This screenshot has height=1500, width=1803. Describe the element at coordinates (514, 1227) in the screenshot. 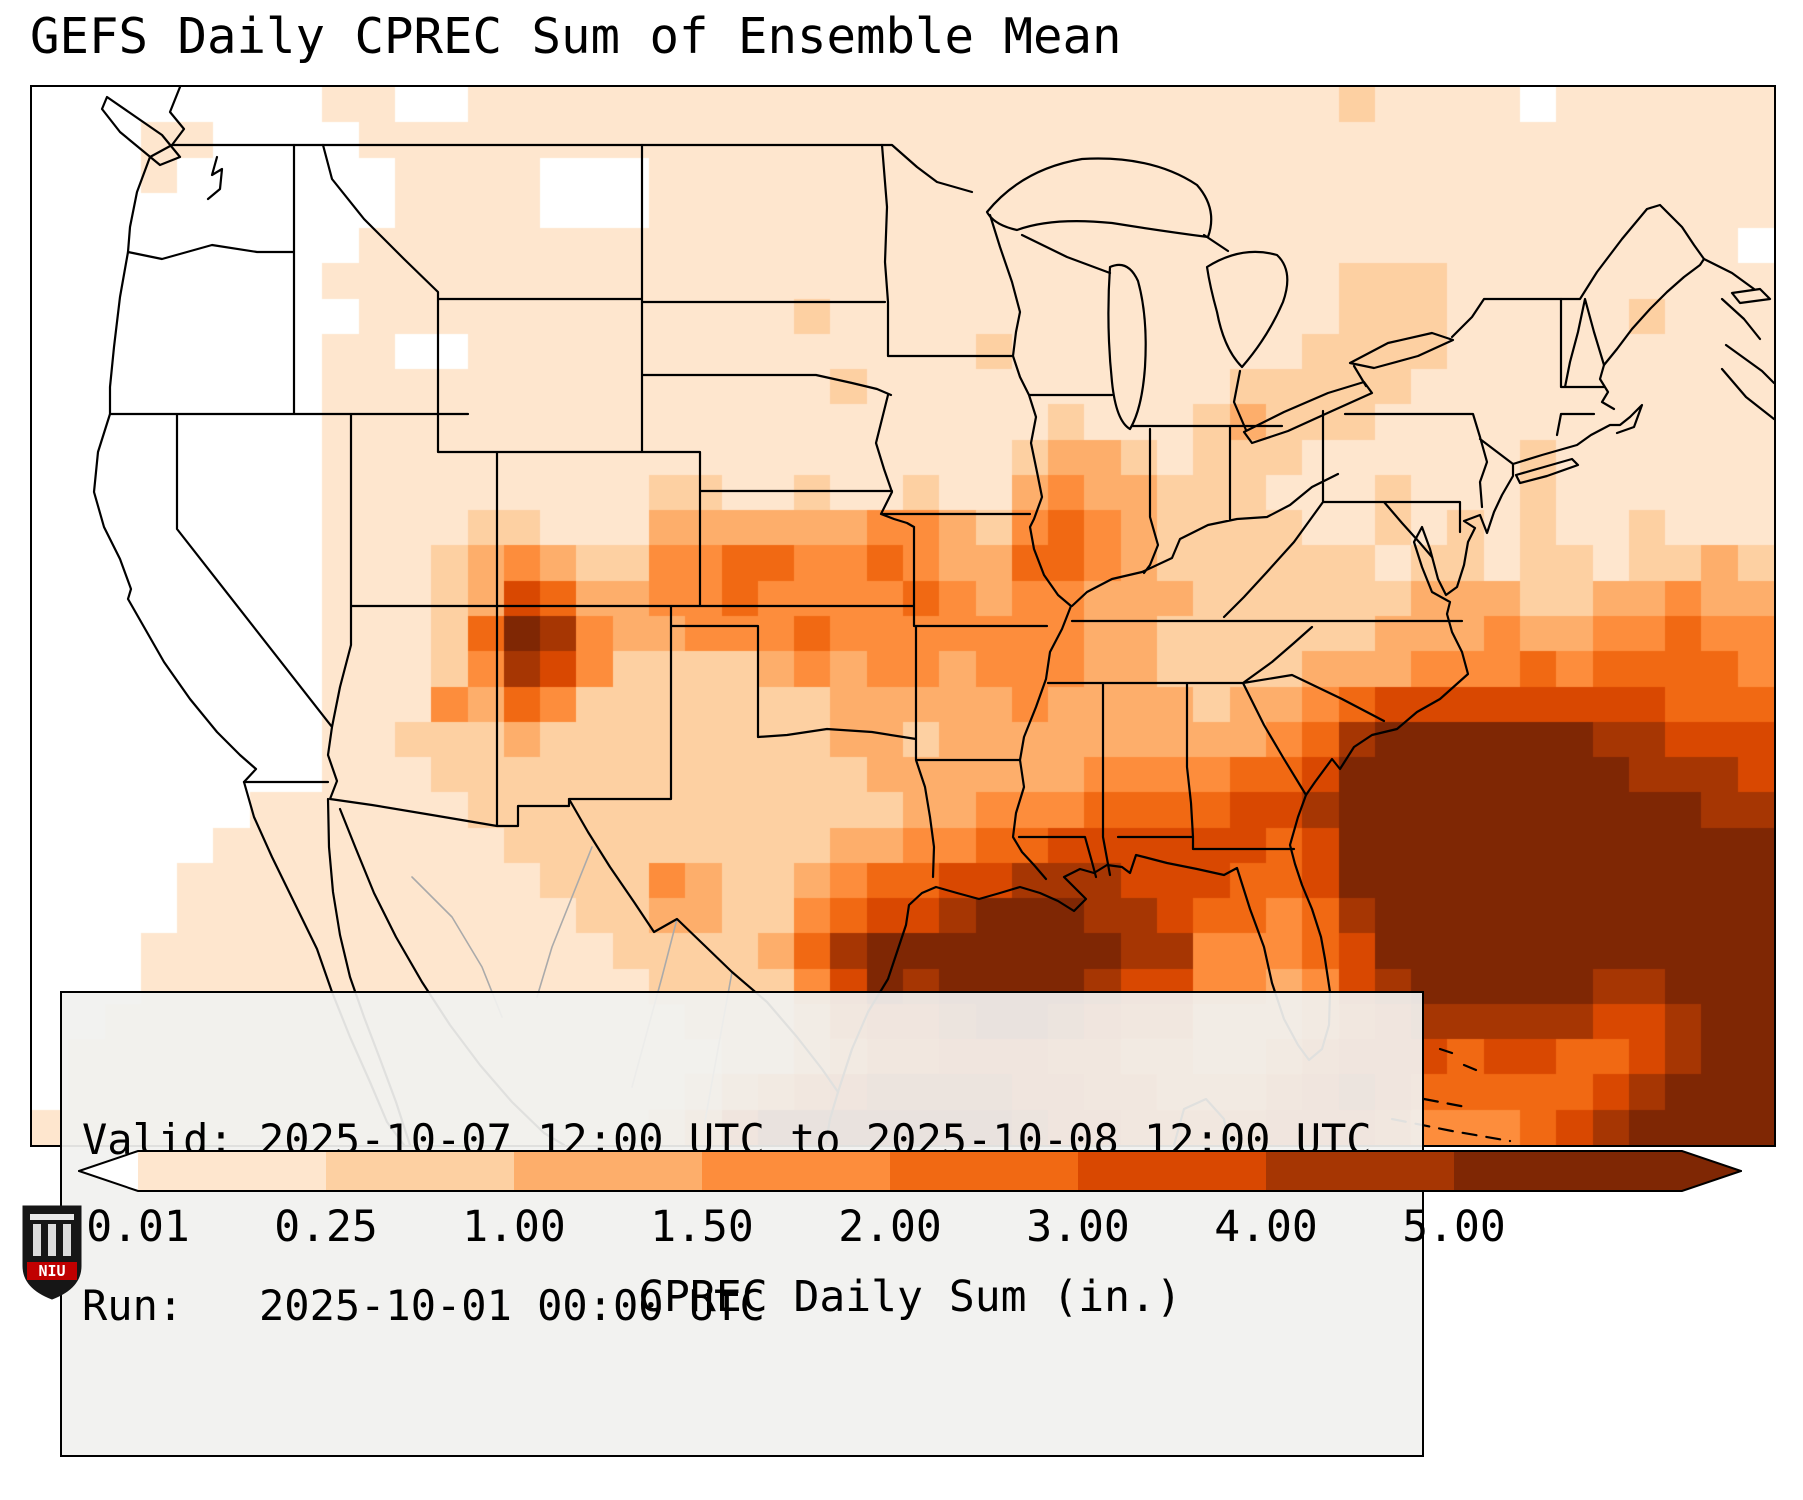

I see `colorbar-tick-label: 1.00` at that location.